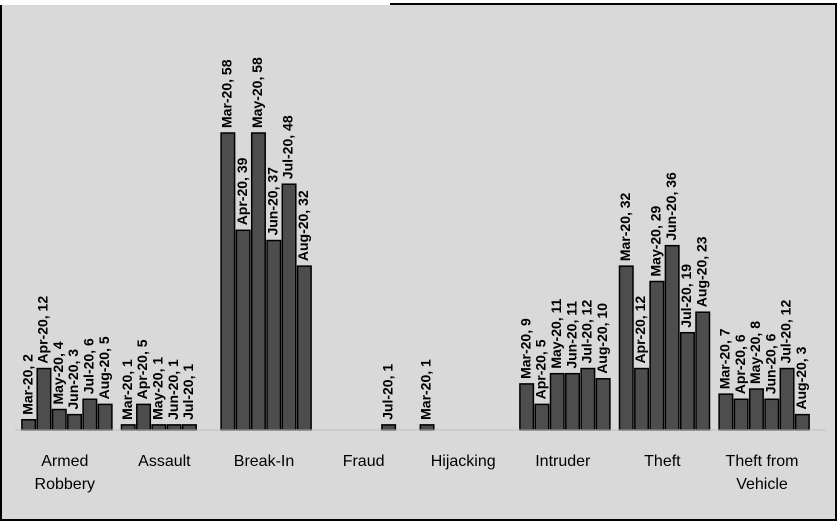 Image resolution: width=838 pixels, height=522 pixels. What do you see at coordinates (725, 358) in the screenshot?
I see `data-label: Mar-20, 7` at bounding box center [725, 358].